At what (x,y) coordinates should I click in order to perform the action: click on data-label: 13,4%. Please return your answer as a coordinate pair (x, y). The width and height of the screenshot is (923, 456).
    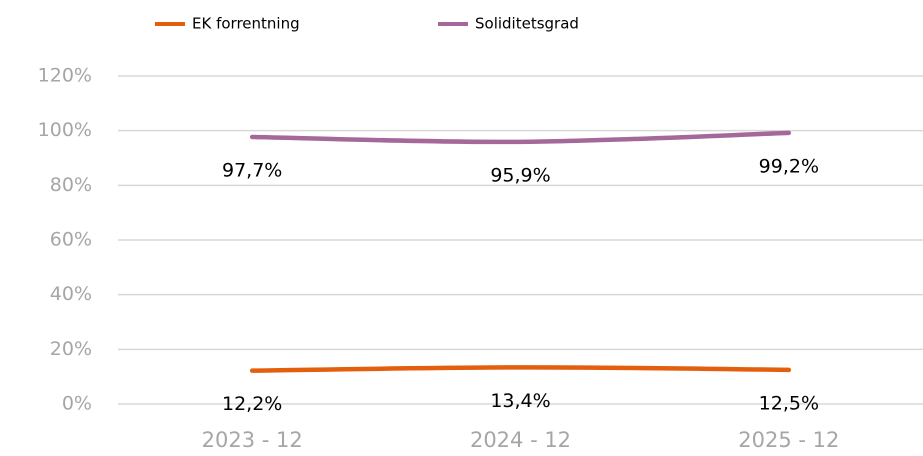
    Looking at the image, I should click on (520, 401).